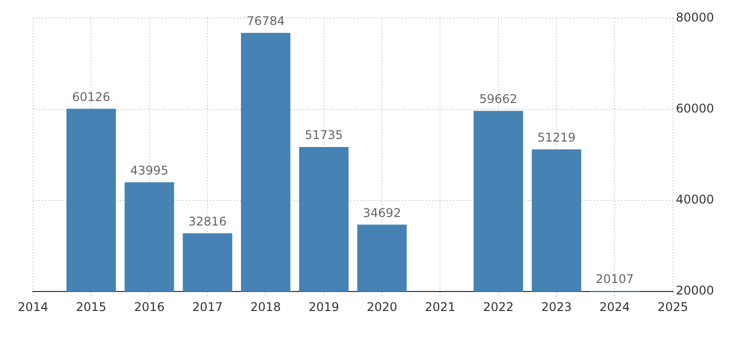 The height and width of the screenshot is (340, 730). Describe the element at coordinates (498, 99) in the screenshot. I see `data-label: 59662` at that location.